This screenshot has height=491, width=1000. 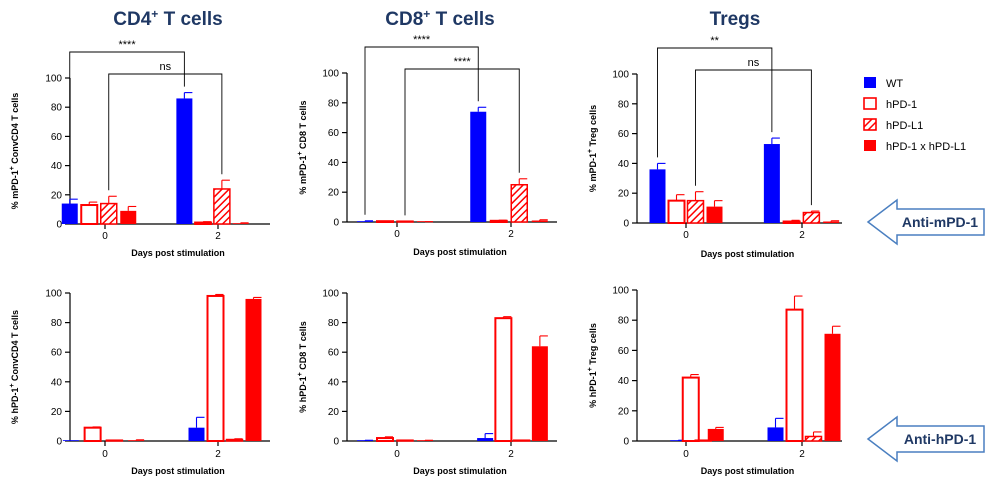 What do you see at coordinates (870, 145) in the screenshot?
I see `legend-swatch-hpd-1-x-hpd-l1` at bounding box center [870, 145].